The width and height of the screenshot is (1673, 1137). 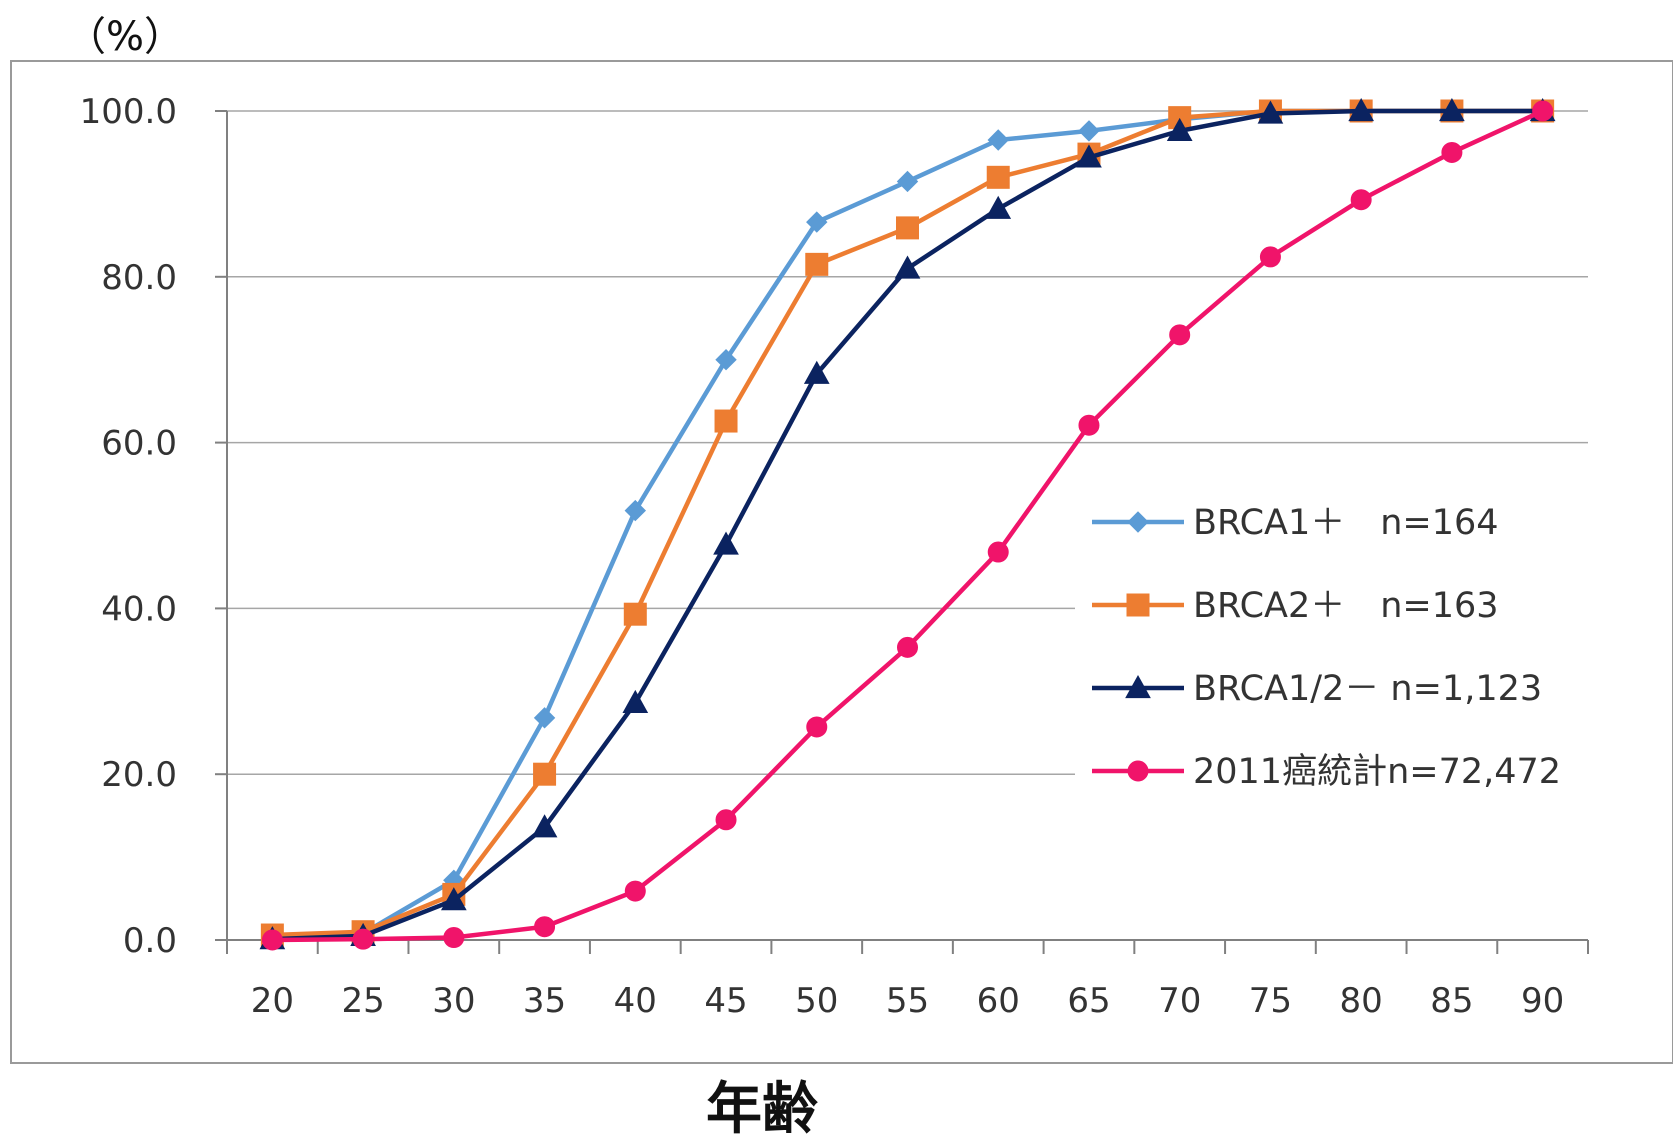 I want to click on x-tick-label-1: 25, so click(x=362, y=1001).